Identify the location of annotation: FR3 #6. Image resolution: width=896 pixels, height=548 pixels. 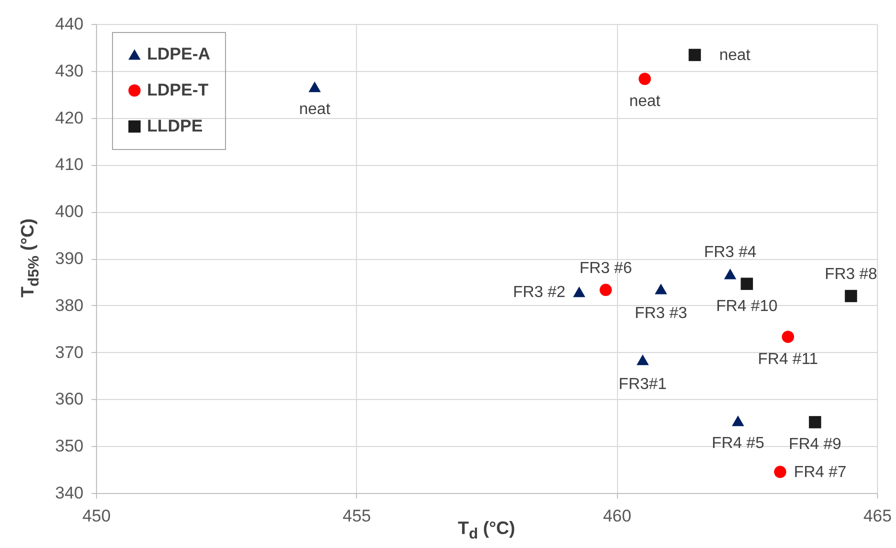
(606, 268).